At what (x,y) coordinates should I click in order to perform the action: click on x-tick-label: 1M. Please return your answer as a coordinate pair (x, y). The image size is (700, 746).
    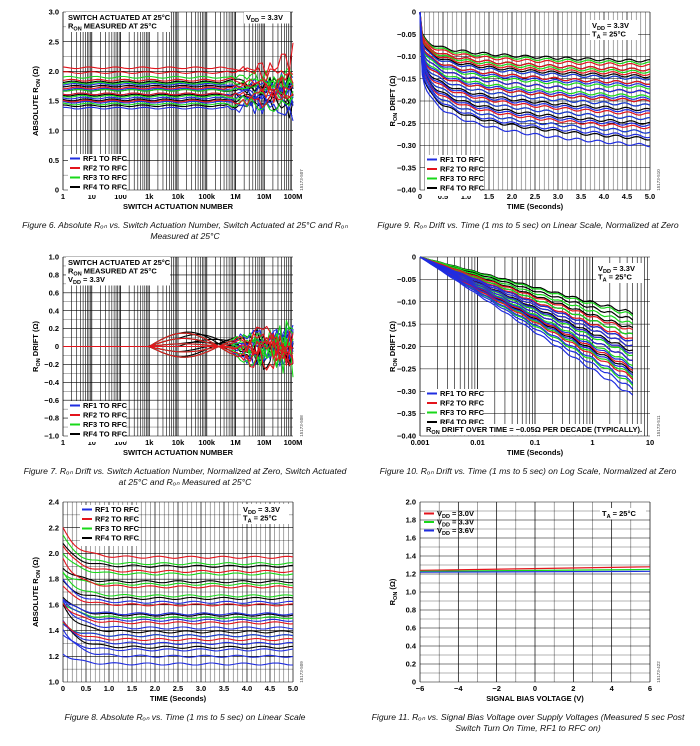
    Looking at the image, I should click on (235, 196).